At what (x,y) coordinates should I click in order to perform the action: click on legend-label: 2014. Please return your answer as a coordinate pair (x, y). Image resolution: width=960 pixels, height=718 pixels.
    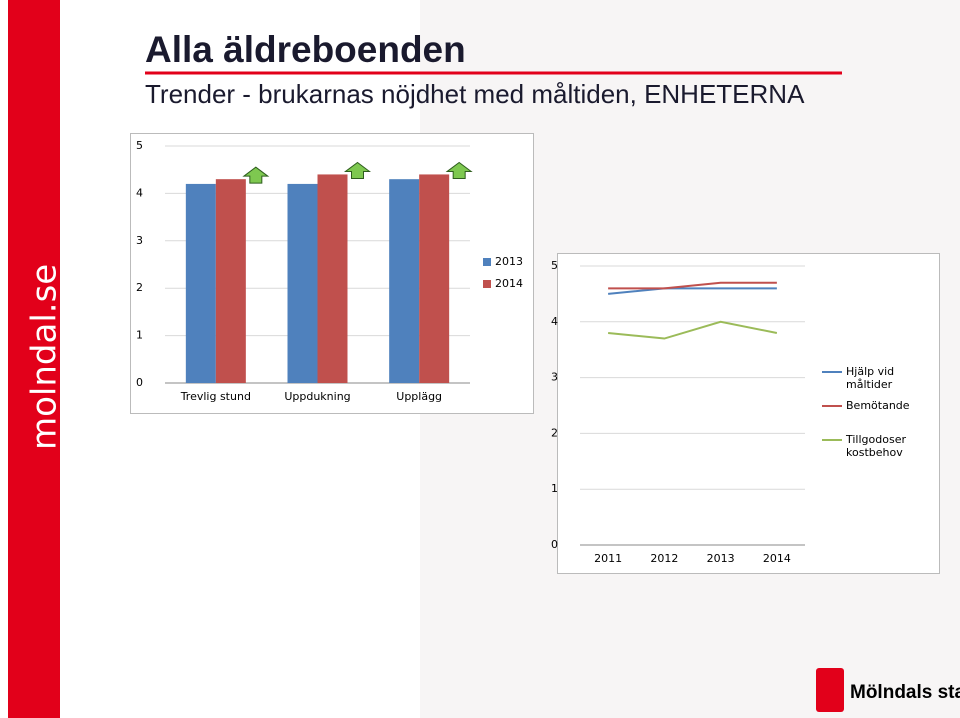
    Looking at the image, I should click on (509, 283).